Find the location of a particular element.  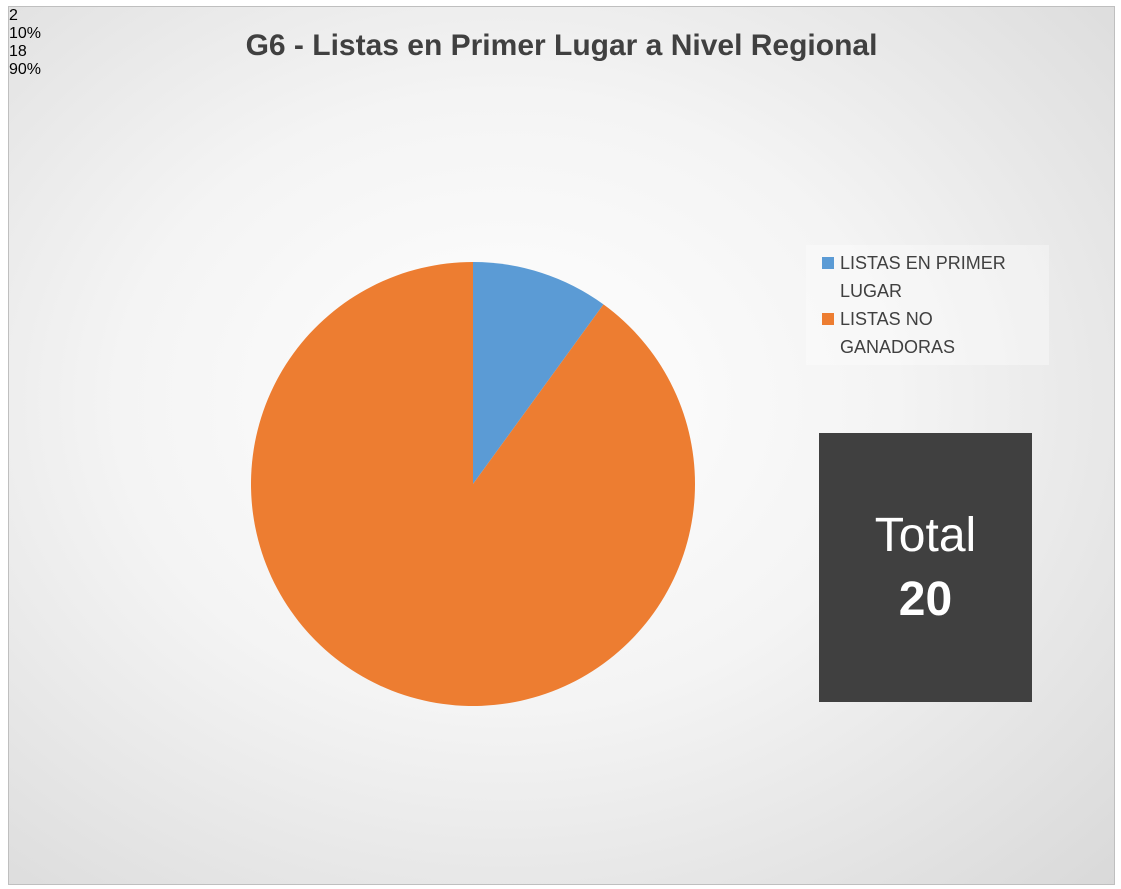

data-label-percent: 10% is located at coordinates (25, 33).